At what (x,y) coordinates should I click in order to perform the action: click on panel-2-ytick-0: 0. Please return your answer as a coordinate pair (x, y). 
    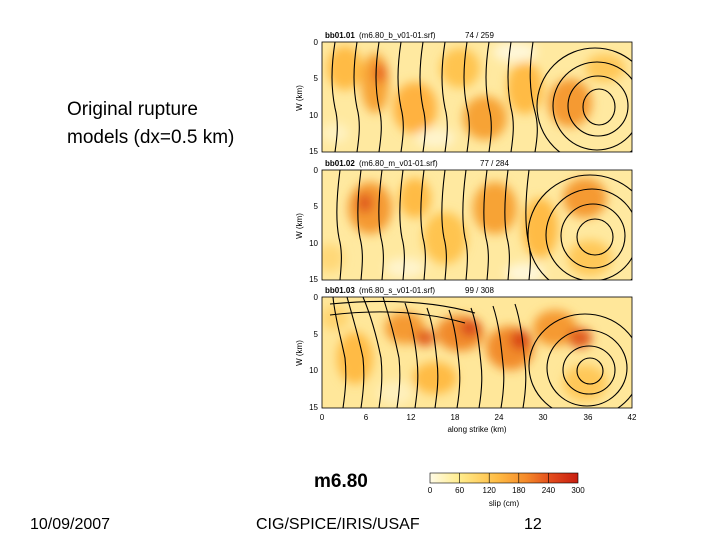
    Looking at the image, I should click on (316, 170).